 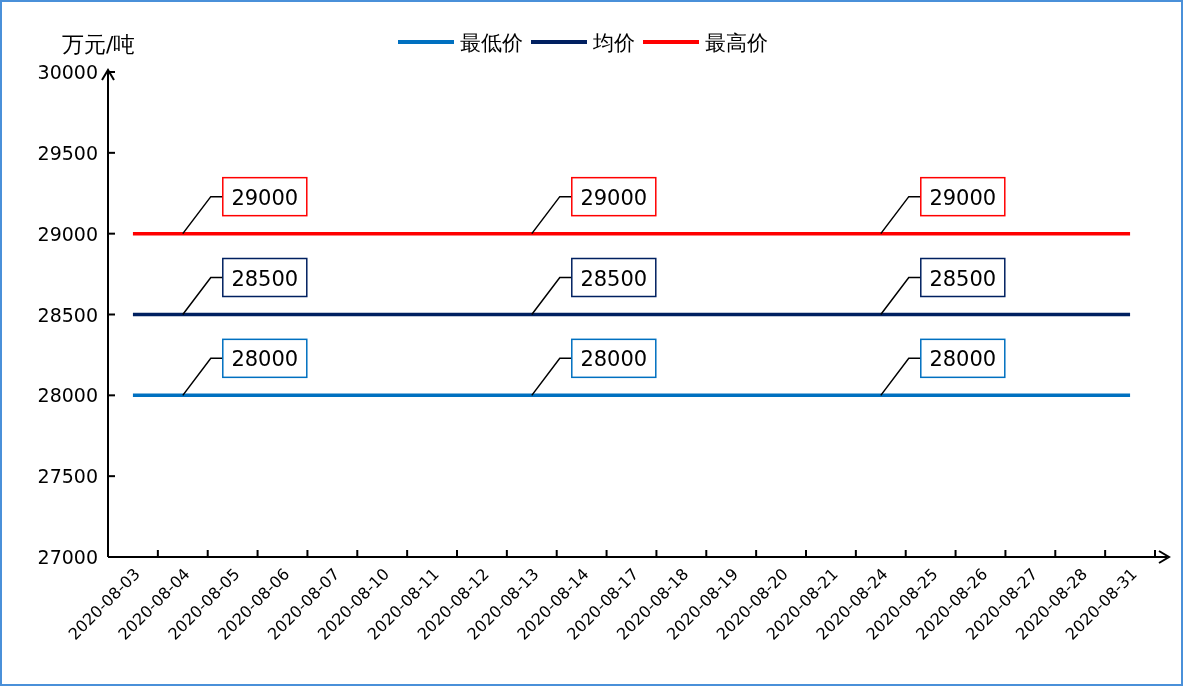 What do you see at coordinates (99, 44) in the screenshot?
I see `y-axis-title: 万元/吨` at bounding box center [99, 44].